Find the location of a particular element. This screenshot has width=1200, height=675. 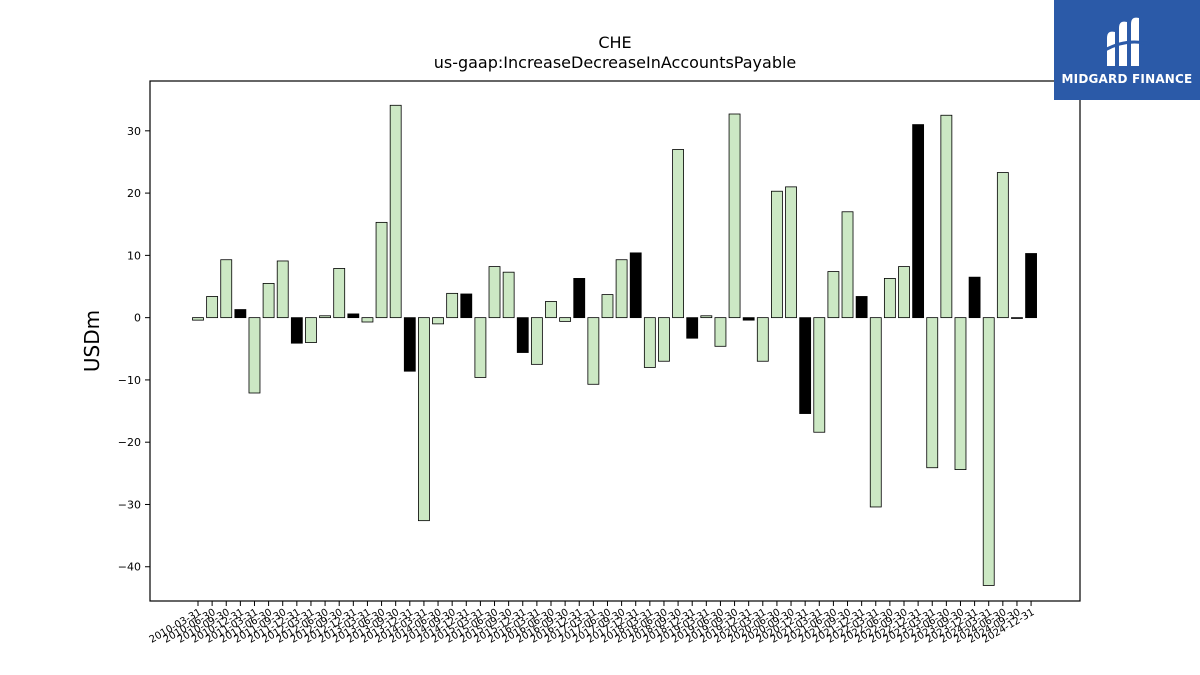

y-tick-label: 30 is located at coordinates (134, 131).